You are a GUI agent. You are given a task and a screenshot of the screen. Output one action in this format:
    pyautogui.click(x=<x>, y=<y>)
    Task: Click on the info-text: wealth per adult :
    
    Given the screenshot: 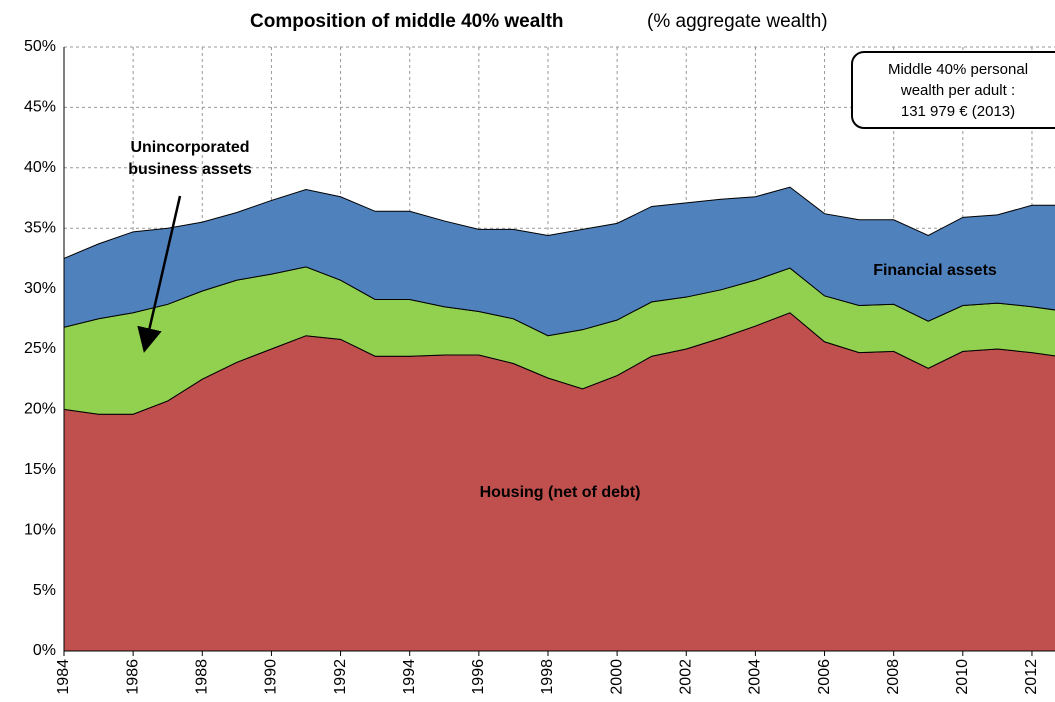 What is the action you would take?
    pyautogui.click(x=957, y=90)
    